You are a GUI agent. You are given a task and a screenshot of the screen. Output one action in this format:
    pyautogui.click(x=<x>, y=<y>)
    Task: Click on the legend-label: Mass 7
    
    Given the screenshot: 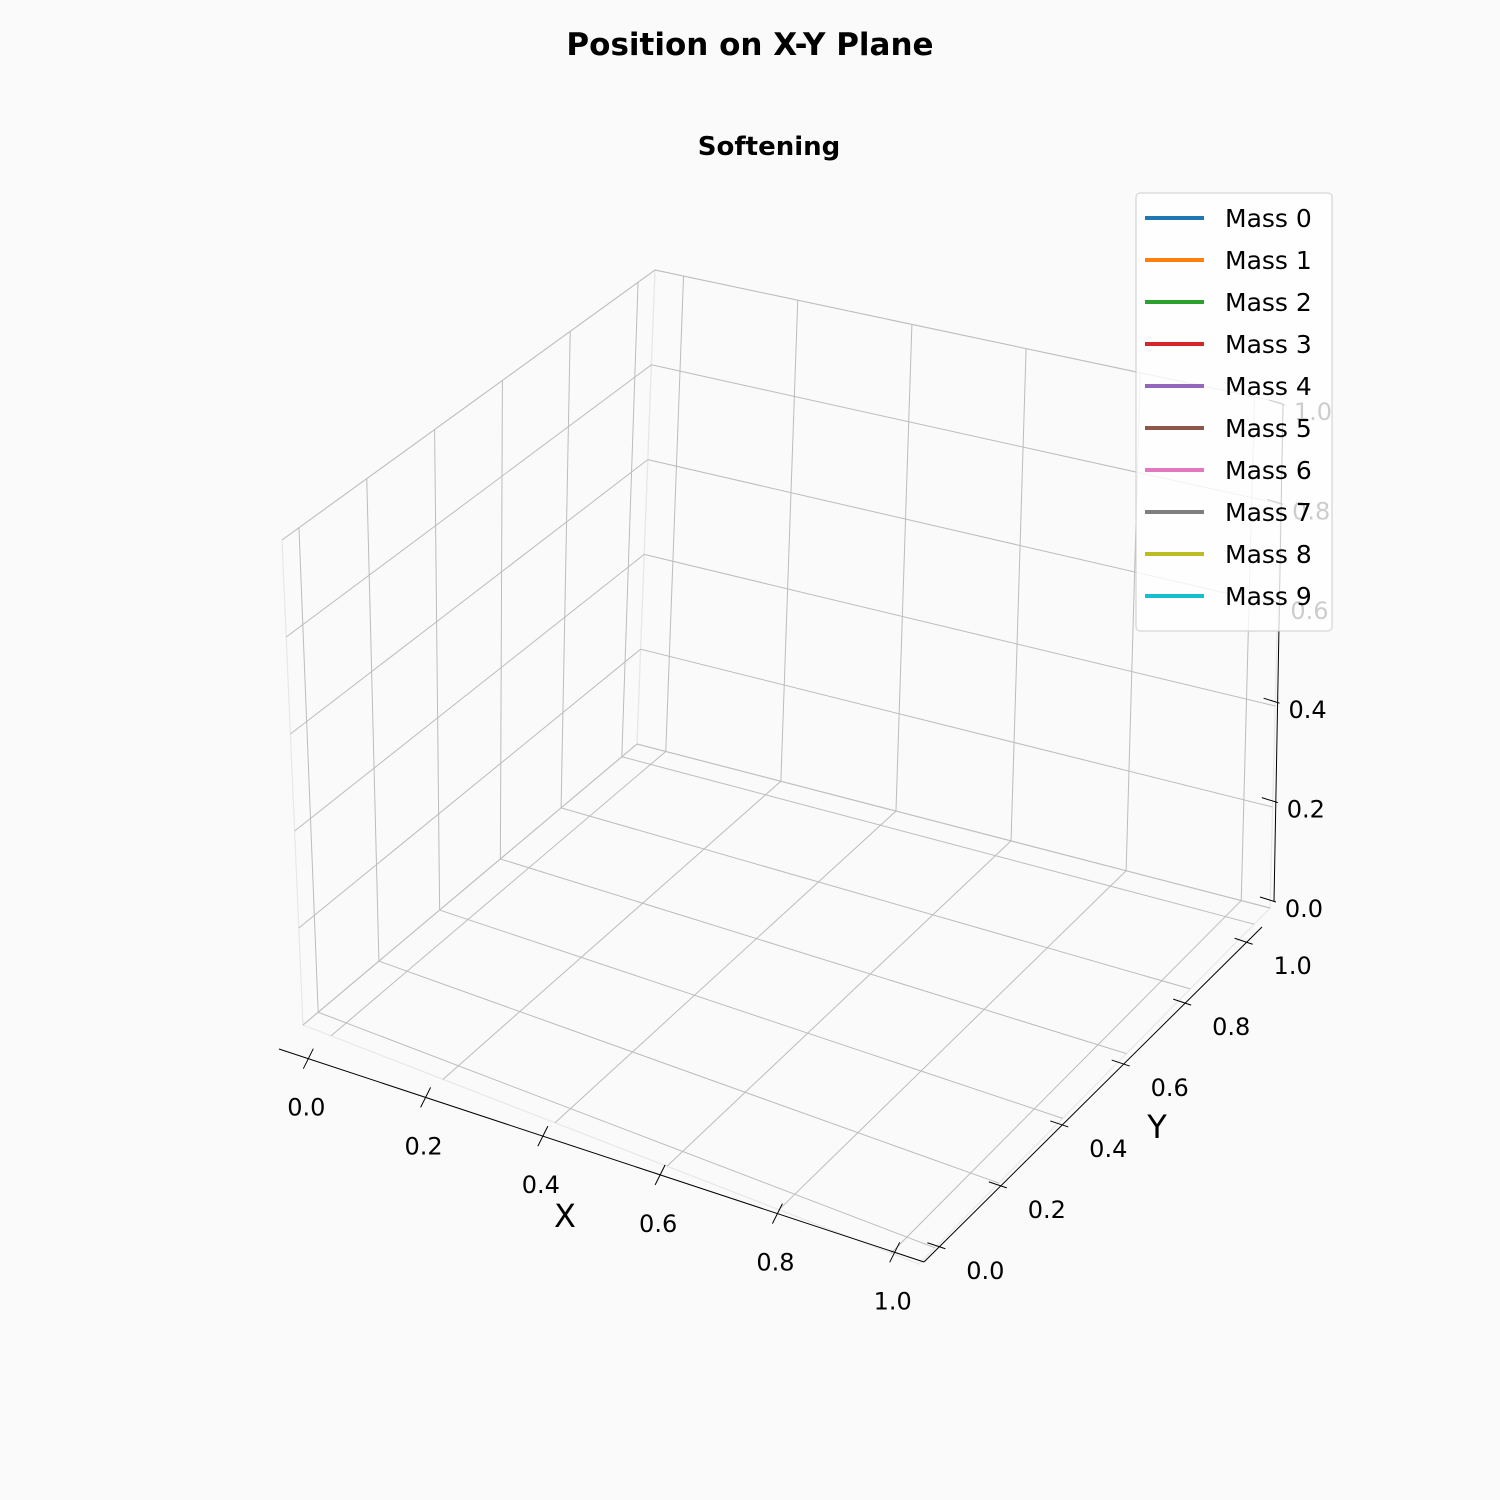 What is the action you would take?
    pyautogui.click(x=1268, y=512)
    